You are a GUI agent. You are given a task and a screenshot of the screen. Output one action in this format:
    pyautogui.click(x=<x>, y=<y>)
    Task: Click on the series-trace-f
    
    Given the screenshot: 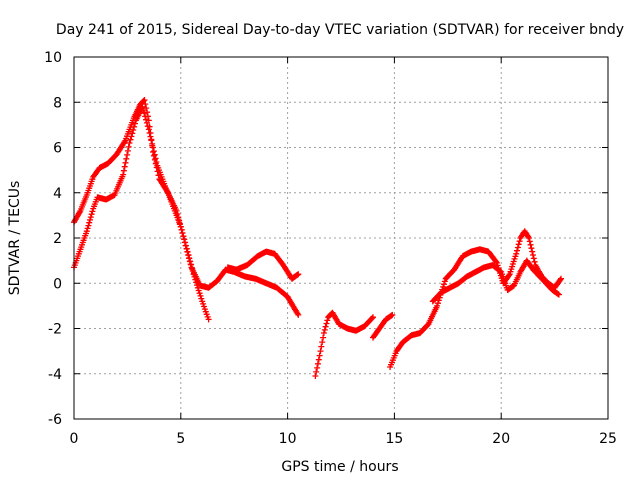 What is the action you would take?
    pyautogui.click(x=475, y=299)
    